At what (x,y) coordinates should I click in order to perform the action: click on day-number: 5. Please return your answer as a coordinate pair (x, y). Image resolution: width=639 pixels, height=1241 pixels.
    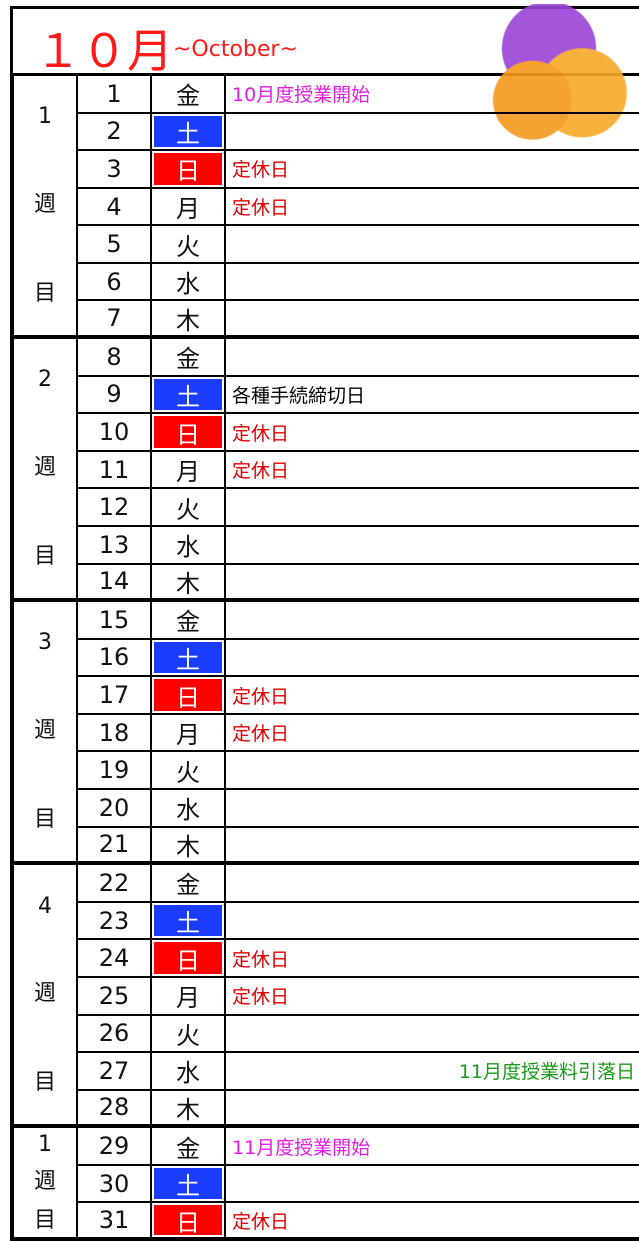
    Looking at the image, I should click on (115, 245).